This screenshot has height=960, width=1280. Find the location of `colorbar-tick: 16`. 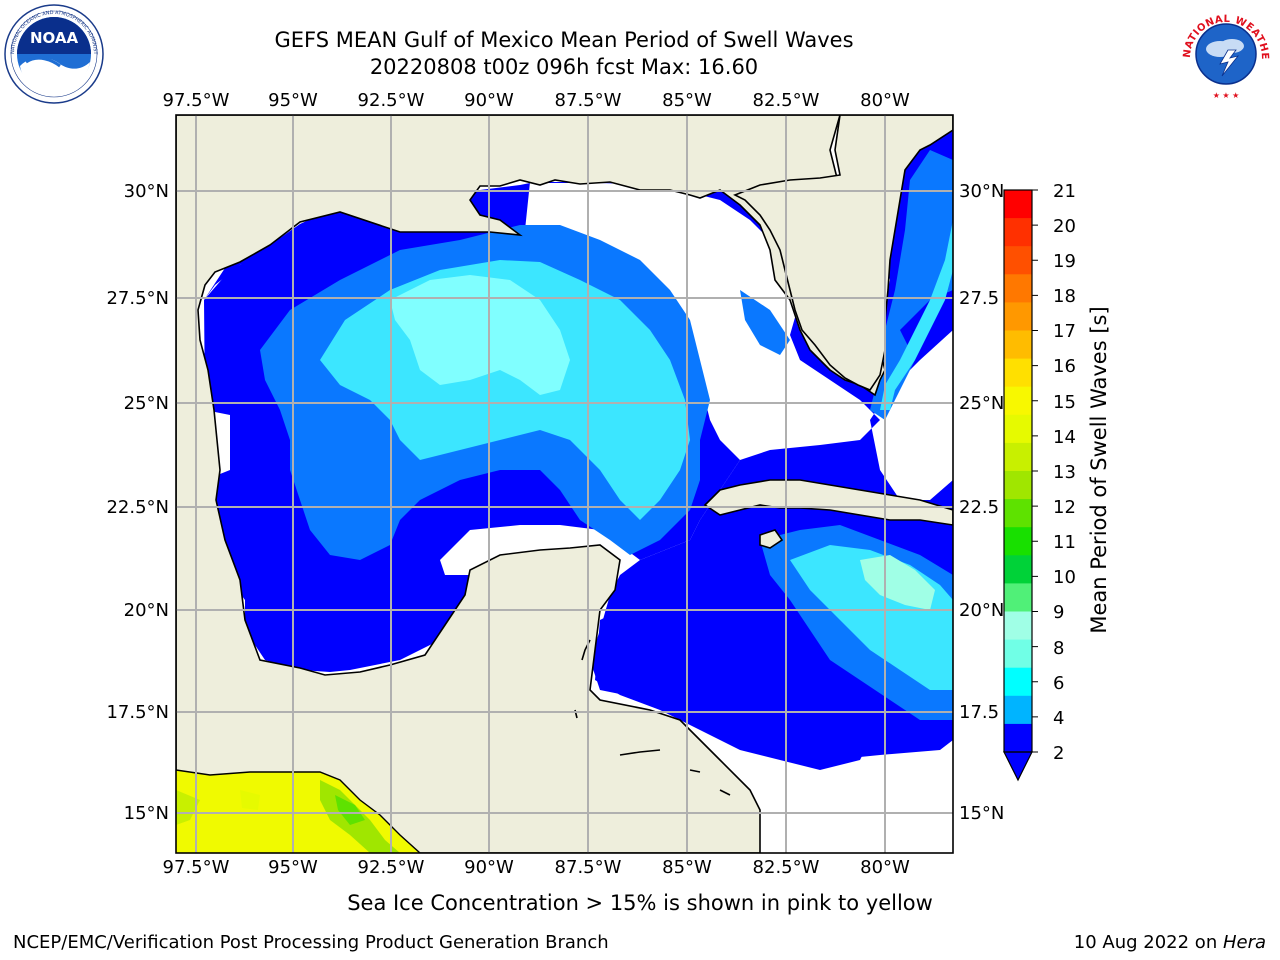

colorbar-tick: 16 is located at coordinates (1064, 366).